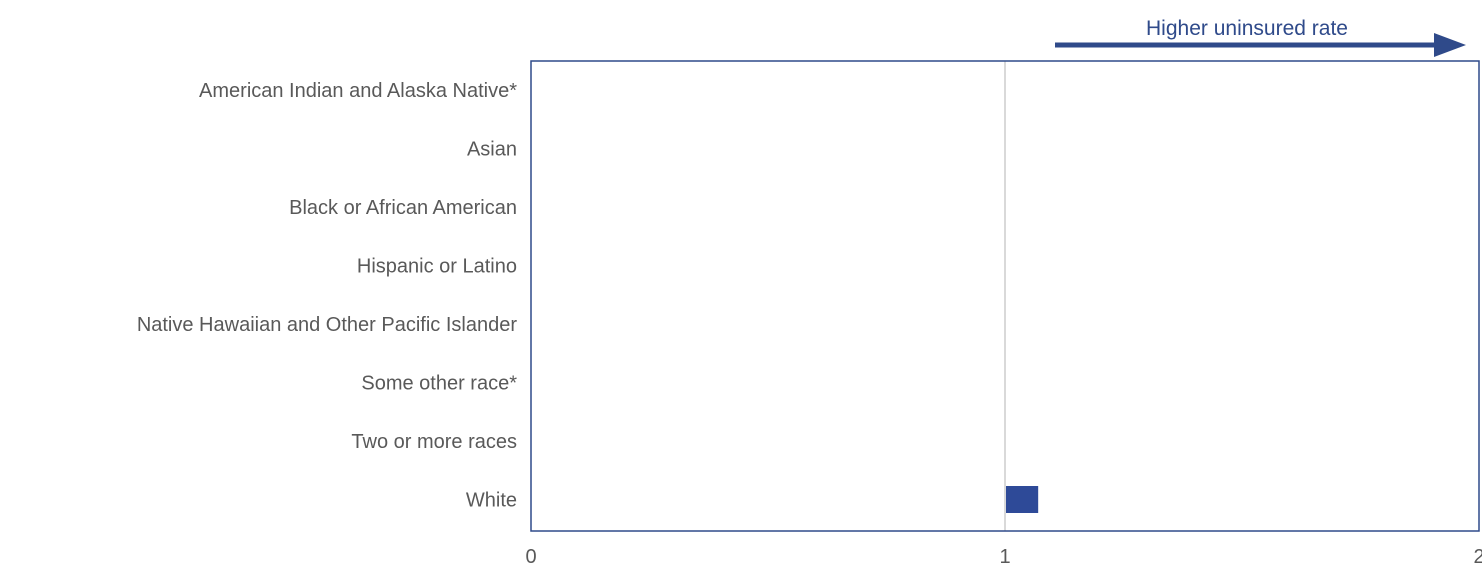 Image resolution: width=1482 pixels, height=565 pixels. Describe the element at coordinates (437, 267) in the screenshot. I see `category-label-hispanic-or-latino: Hispanic or Latino` at that location.